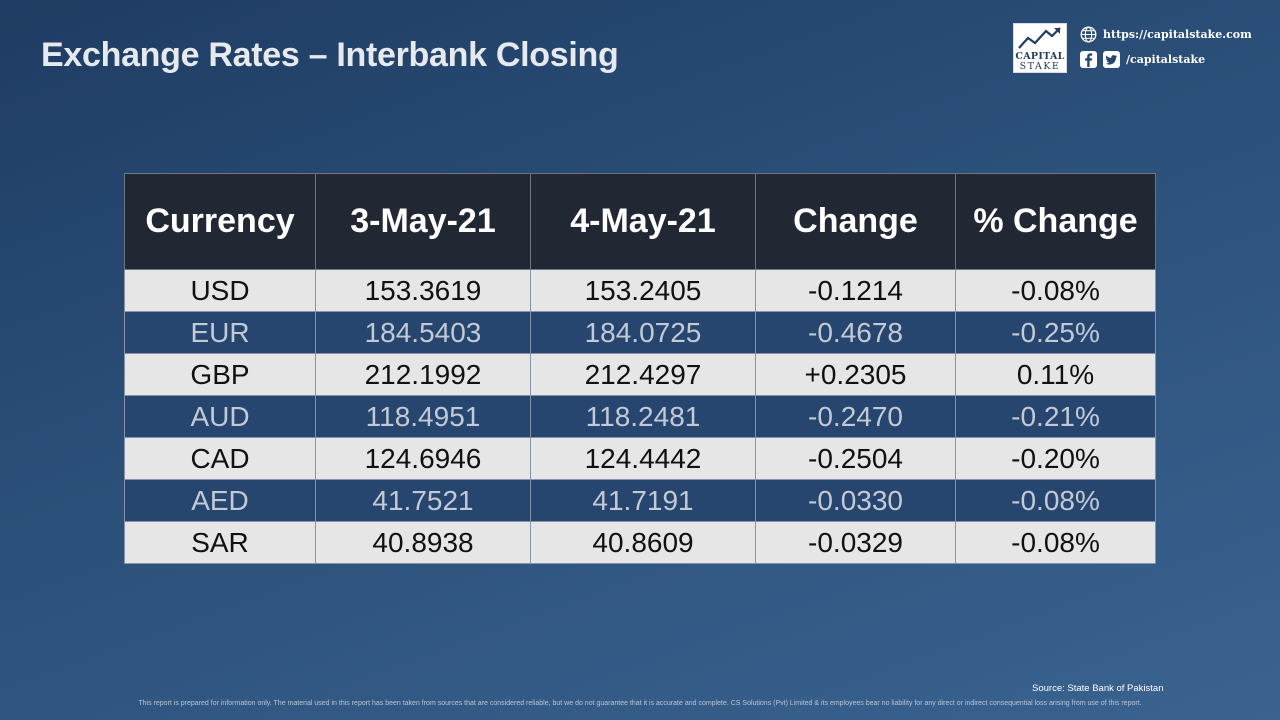 This screenshot has height=720, width=1280. Describe the element at coordinates (423, 221) in the screenshot. I see `header-3-may: 3-May-21` at that location.